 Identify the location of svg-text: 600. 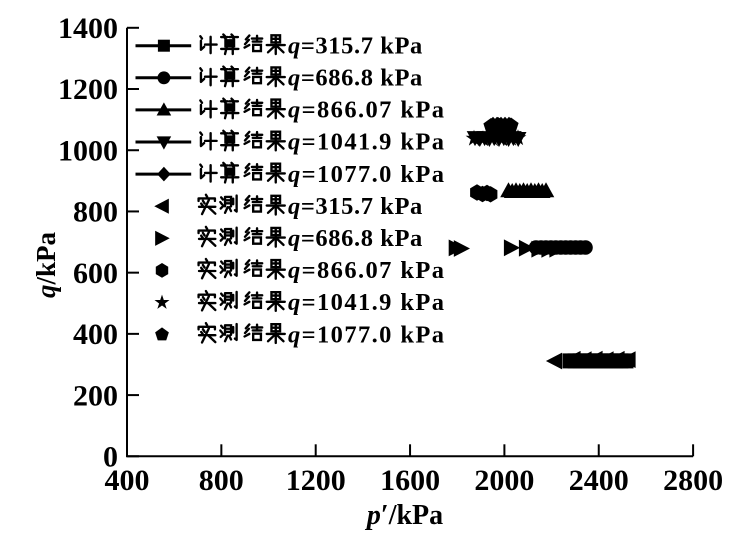
(95, 273).